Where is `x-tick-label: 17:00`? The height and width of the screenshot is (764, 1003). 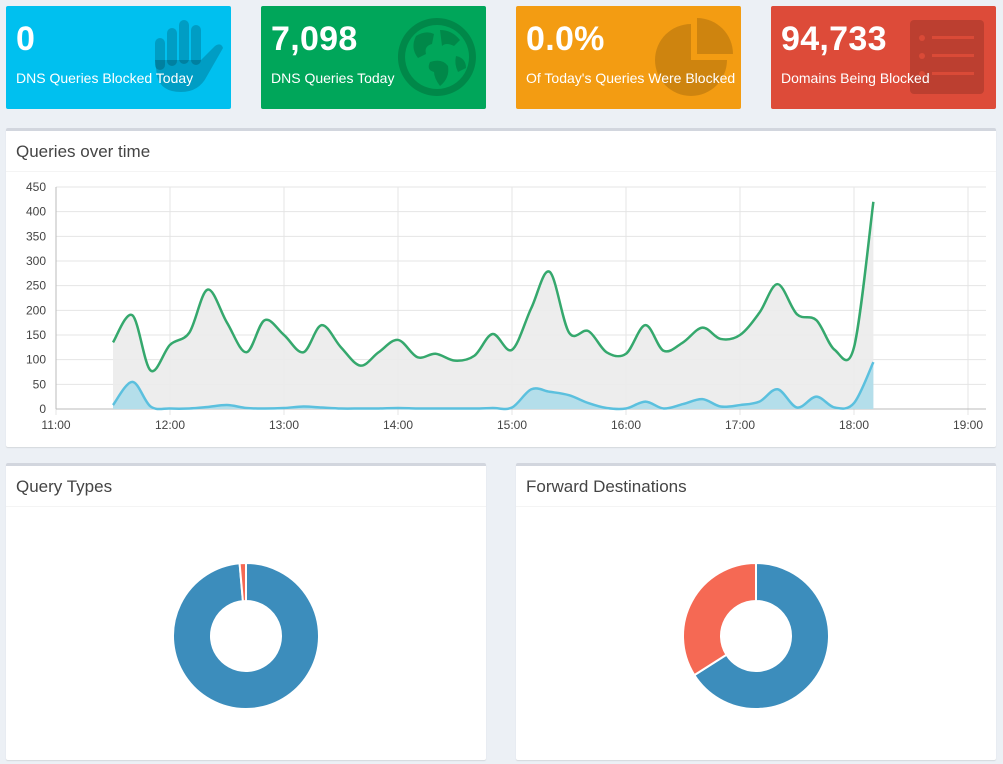
x-tick-label: 17:00 is located at coordinates (740, 425).